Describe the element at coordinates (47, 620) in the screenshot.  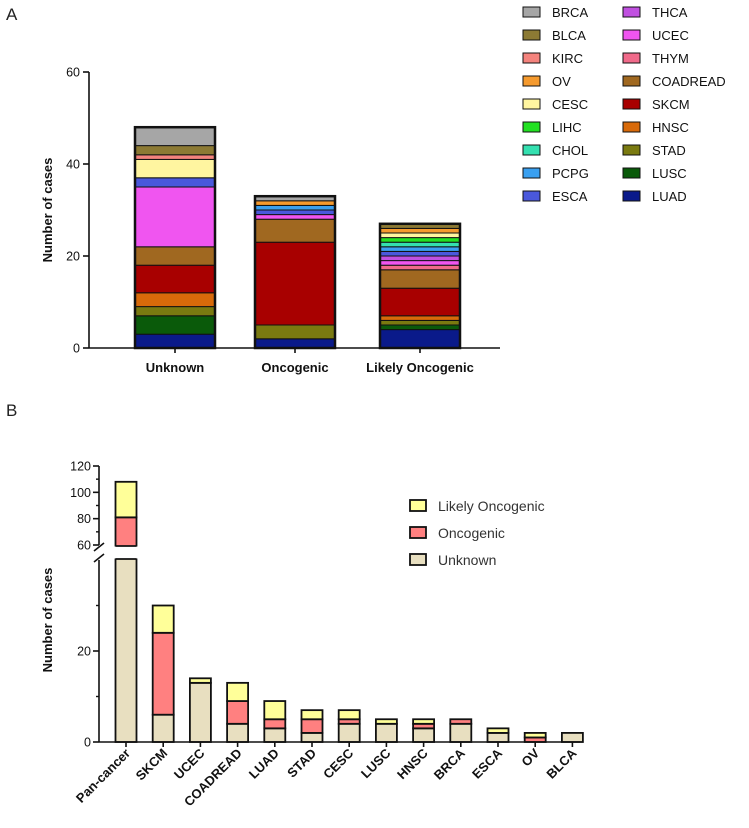
I see `y-axis-label-b: Number of cases` at that location.